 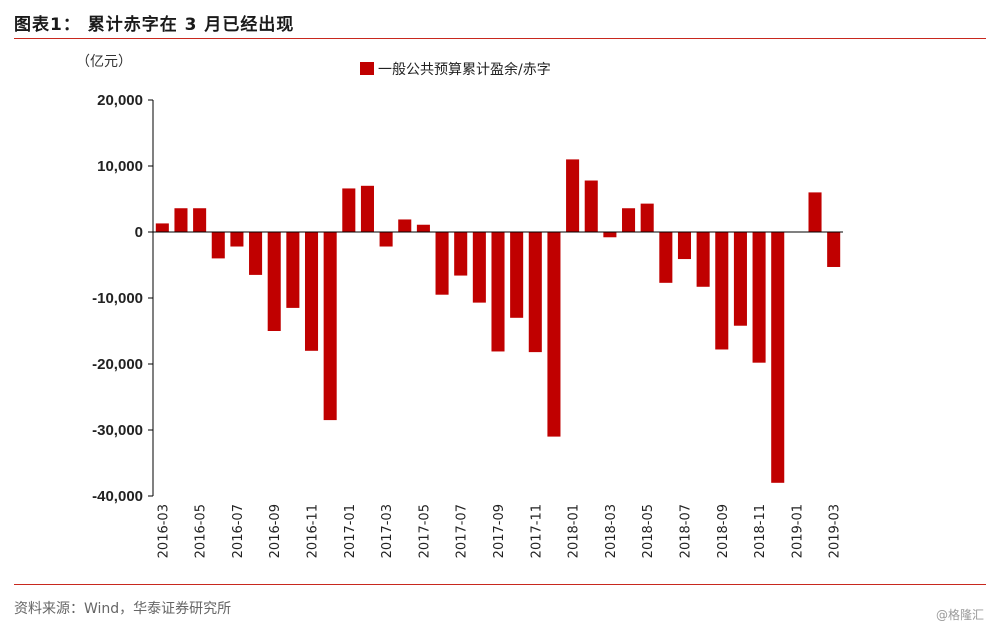 What do you see at coordinates (959, 615) in the screenshot?
I see `watermark: @格隆汇` at bounding box center [959, 615].